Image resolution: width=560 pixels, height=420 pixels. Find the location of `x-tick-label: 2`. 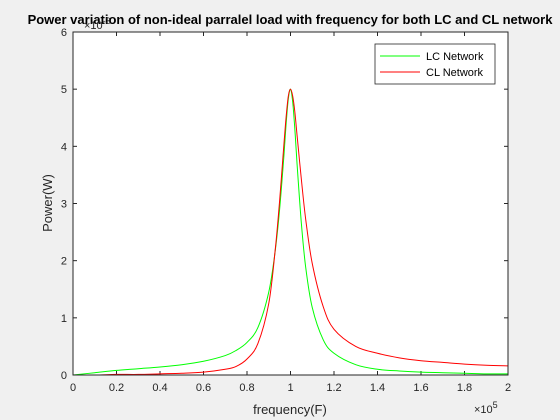

x-tick-label: 2 is located at coordinates (508, 388).